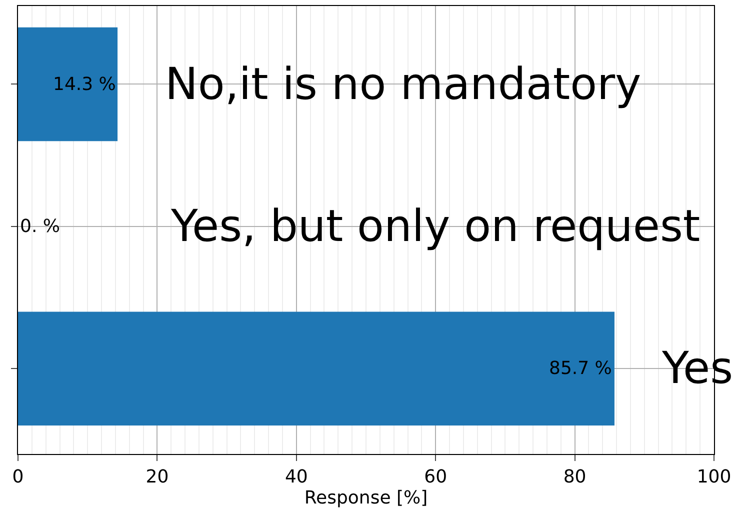 The image size is (736, 510). I want to click on x-tick-label: 80, so click(574, 477).